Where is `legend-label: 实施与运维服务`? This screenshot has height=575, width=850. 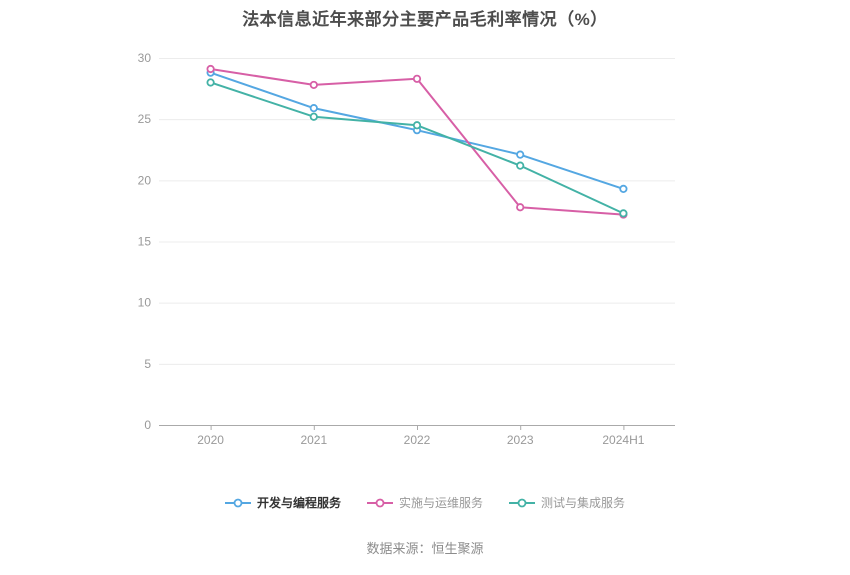
legend-label: 实施与运维服务 is located at coordinates (440, 503).